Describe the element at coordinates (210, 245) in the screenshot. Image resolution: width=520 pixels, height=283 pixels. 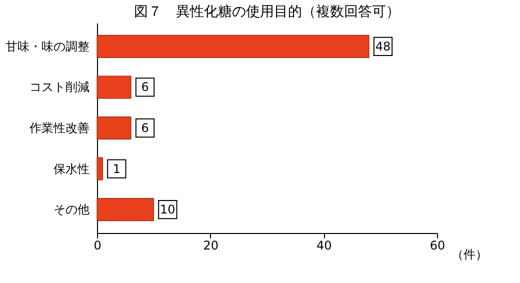
I see `x-tick-label: 20` at that location.